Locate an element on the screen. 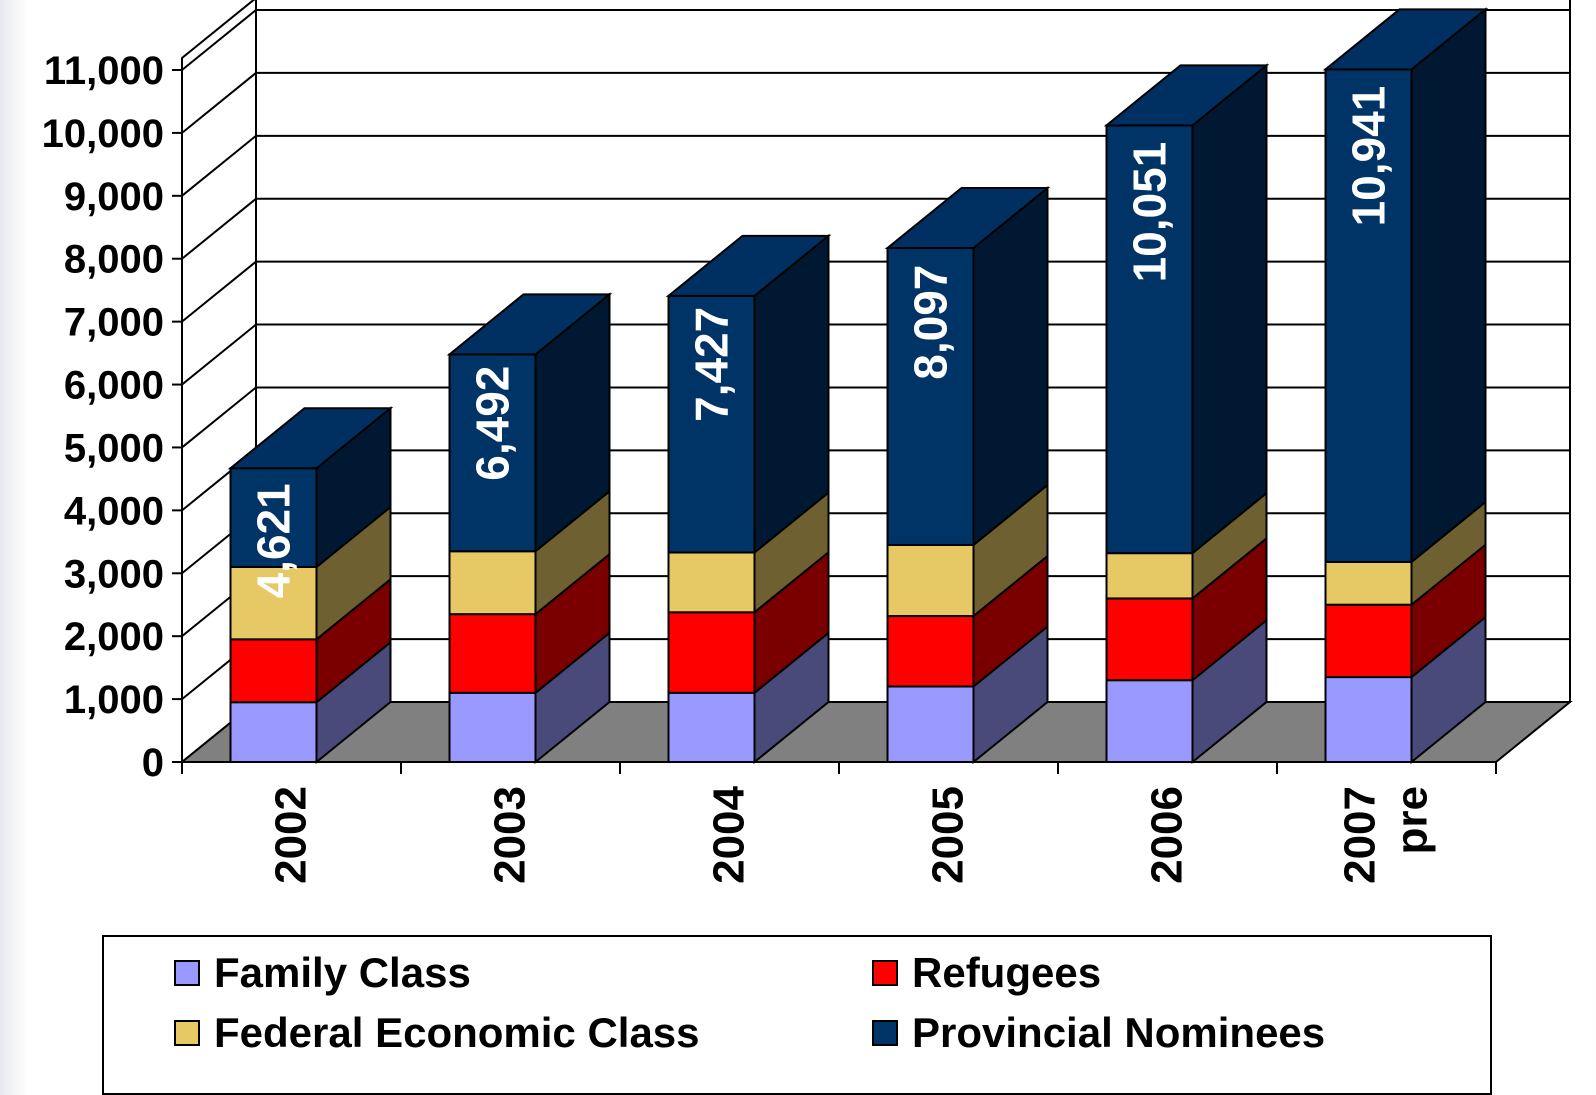  y-tick-label: 5,000 is located at coordinates (114, 448).